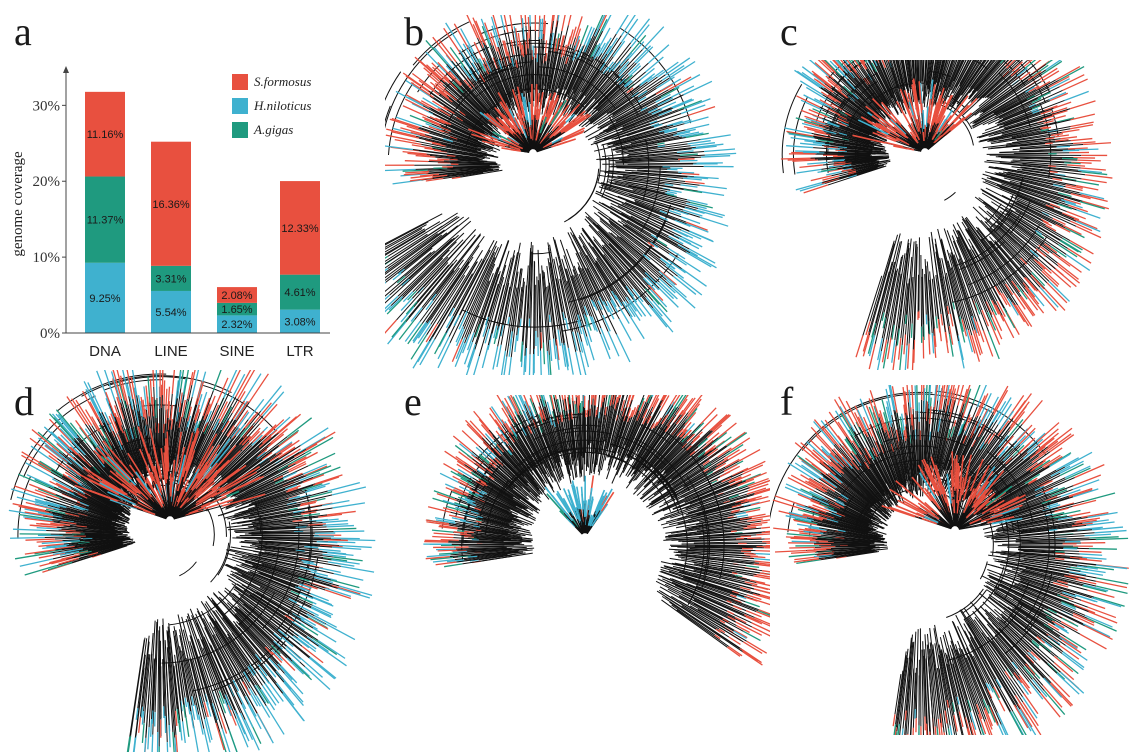 Image resolution: width=1138 pixels, height=752 pixels. I want to click on bar-value-label: 12.33%, so click(300, 229).